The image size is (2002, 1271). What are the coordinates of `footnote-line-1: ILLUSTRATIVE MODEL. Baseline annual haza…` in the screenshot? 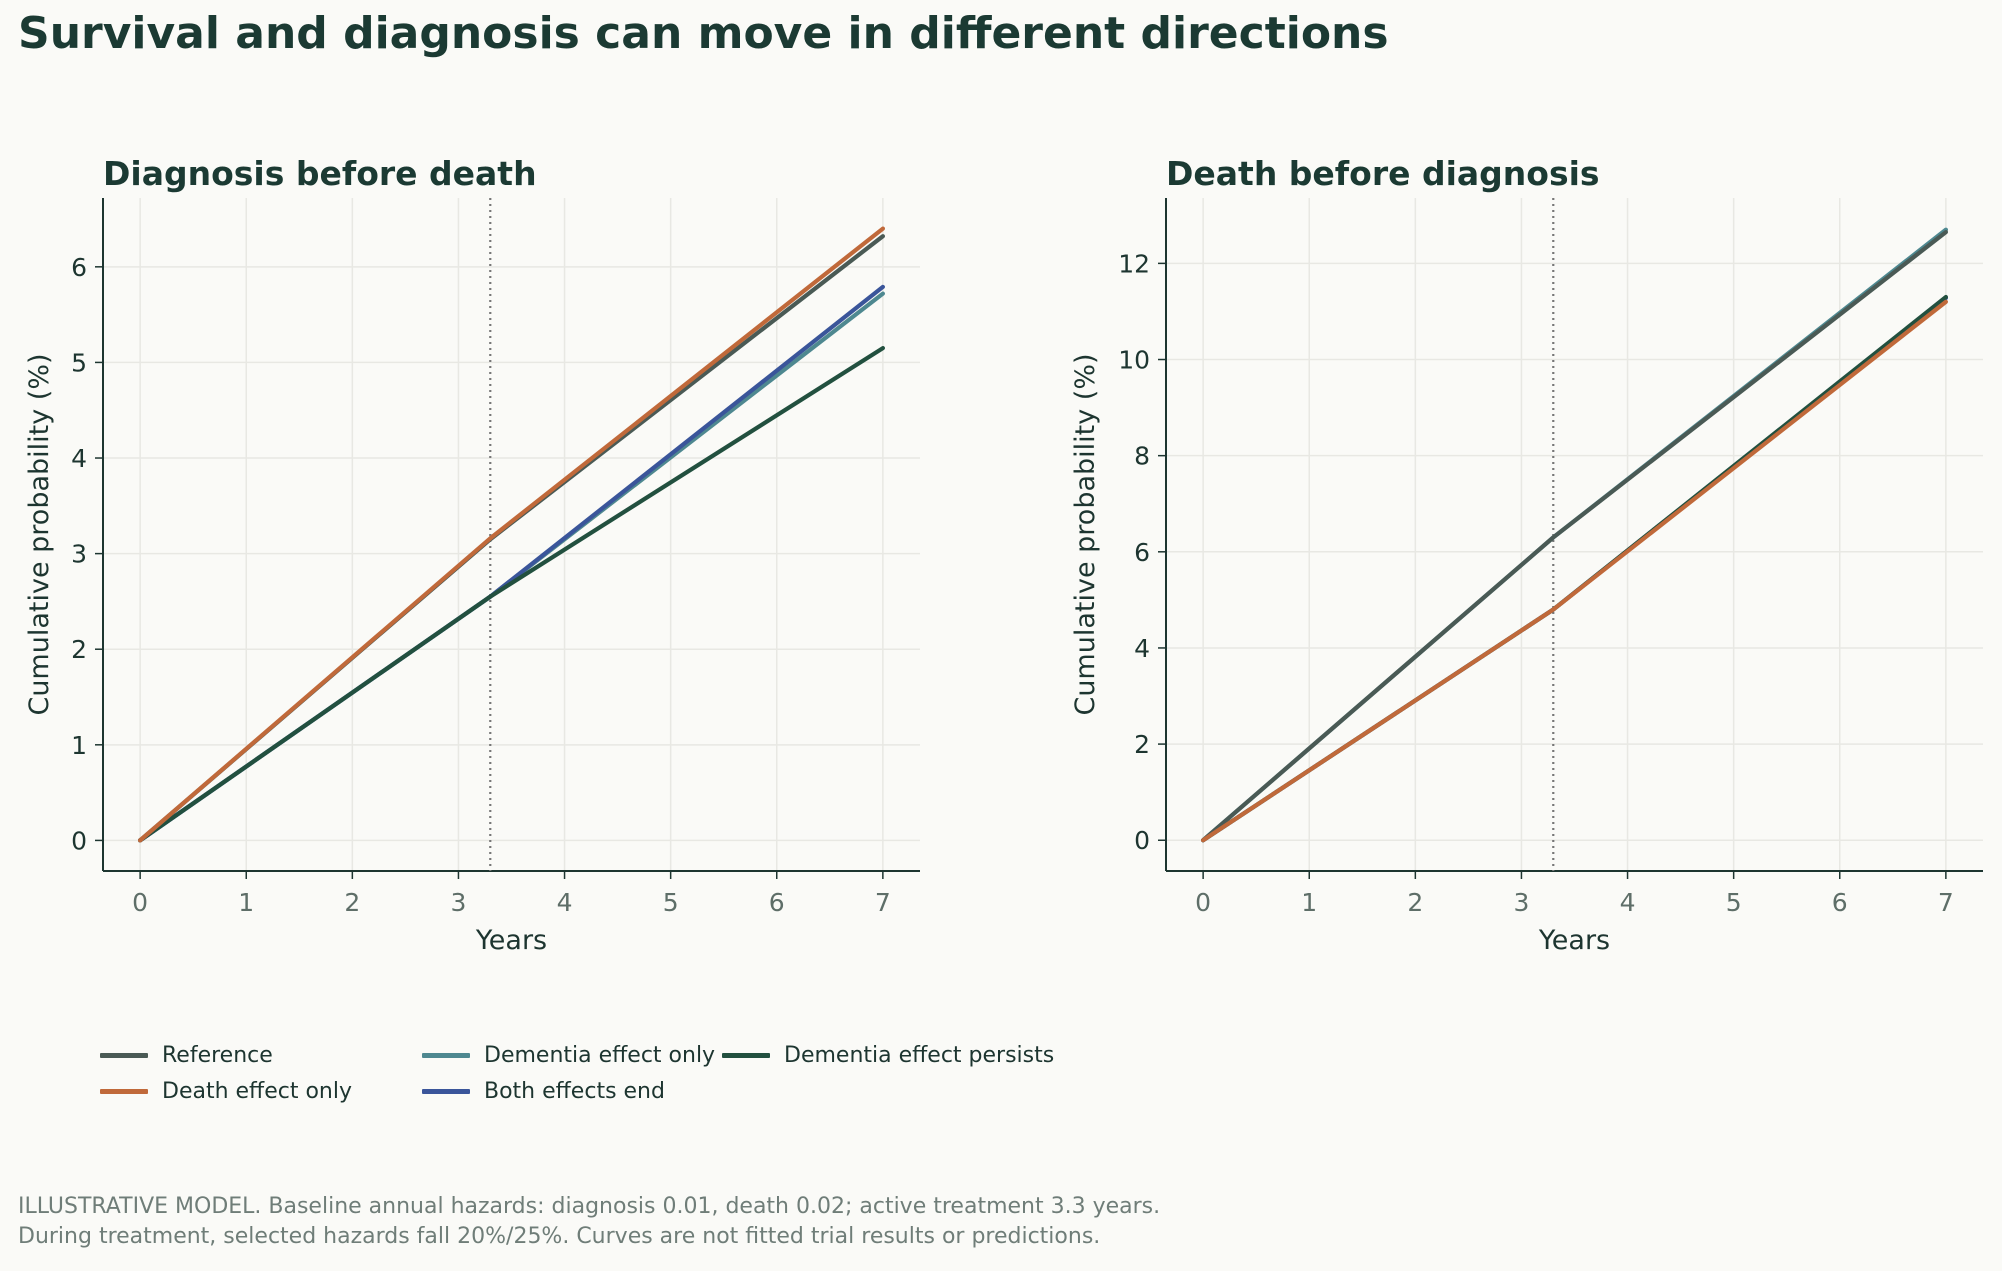 It's located at (589, 1206).